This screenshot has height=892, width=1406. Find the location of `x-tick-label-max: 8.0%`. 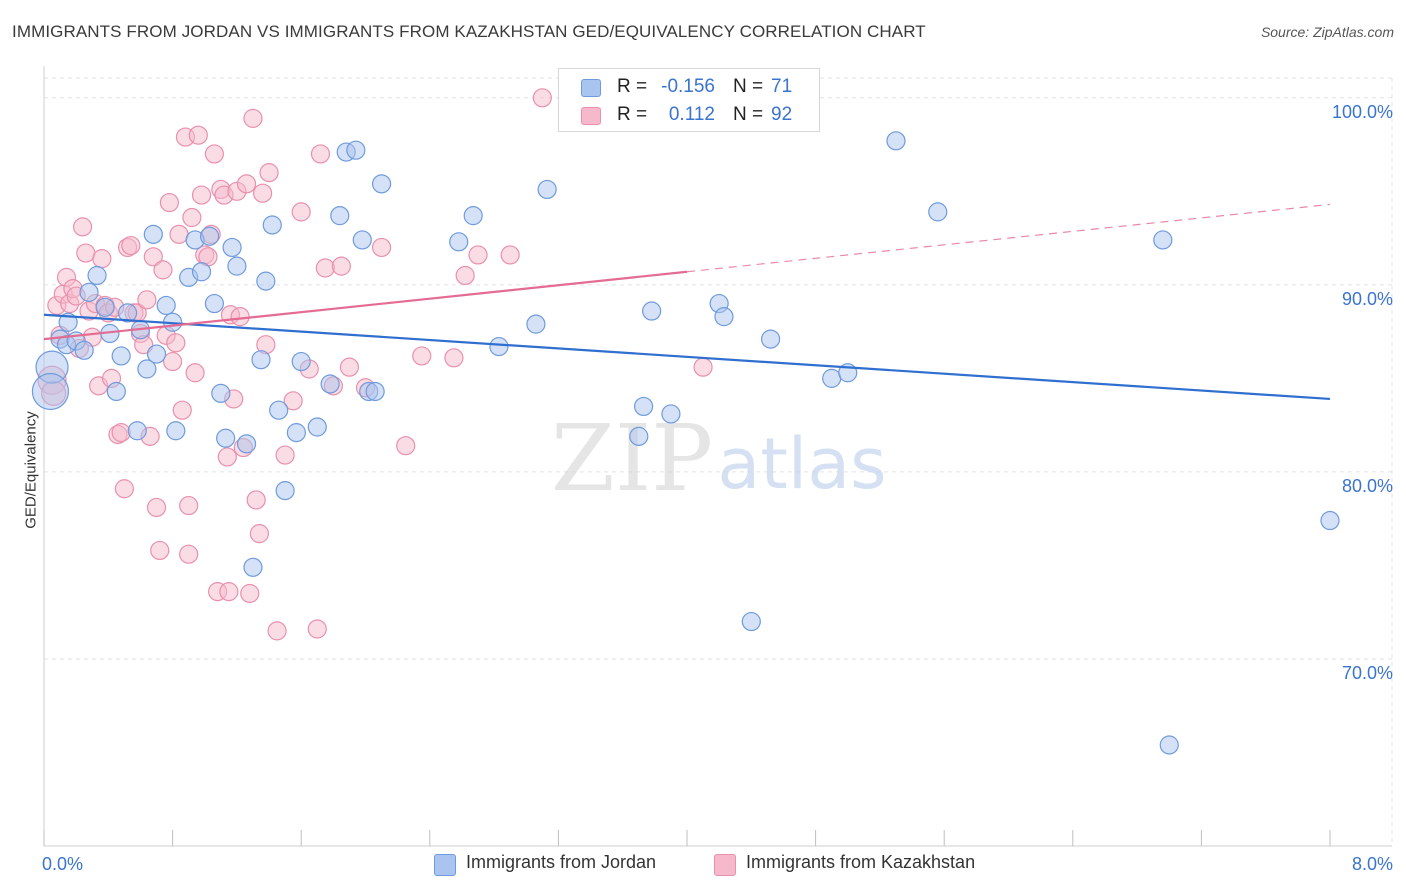

x-tick-label-max: 8.0% is located at coordinates (1372, 864).